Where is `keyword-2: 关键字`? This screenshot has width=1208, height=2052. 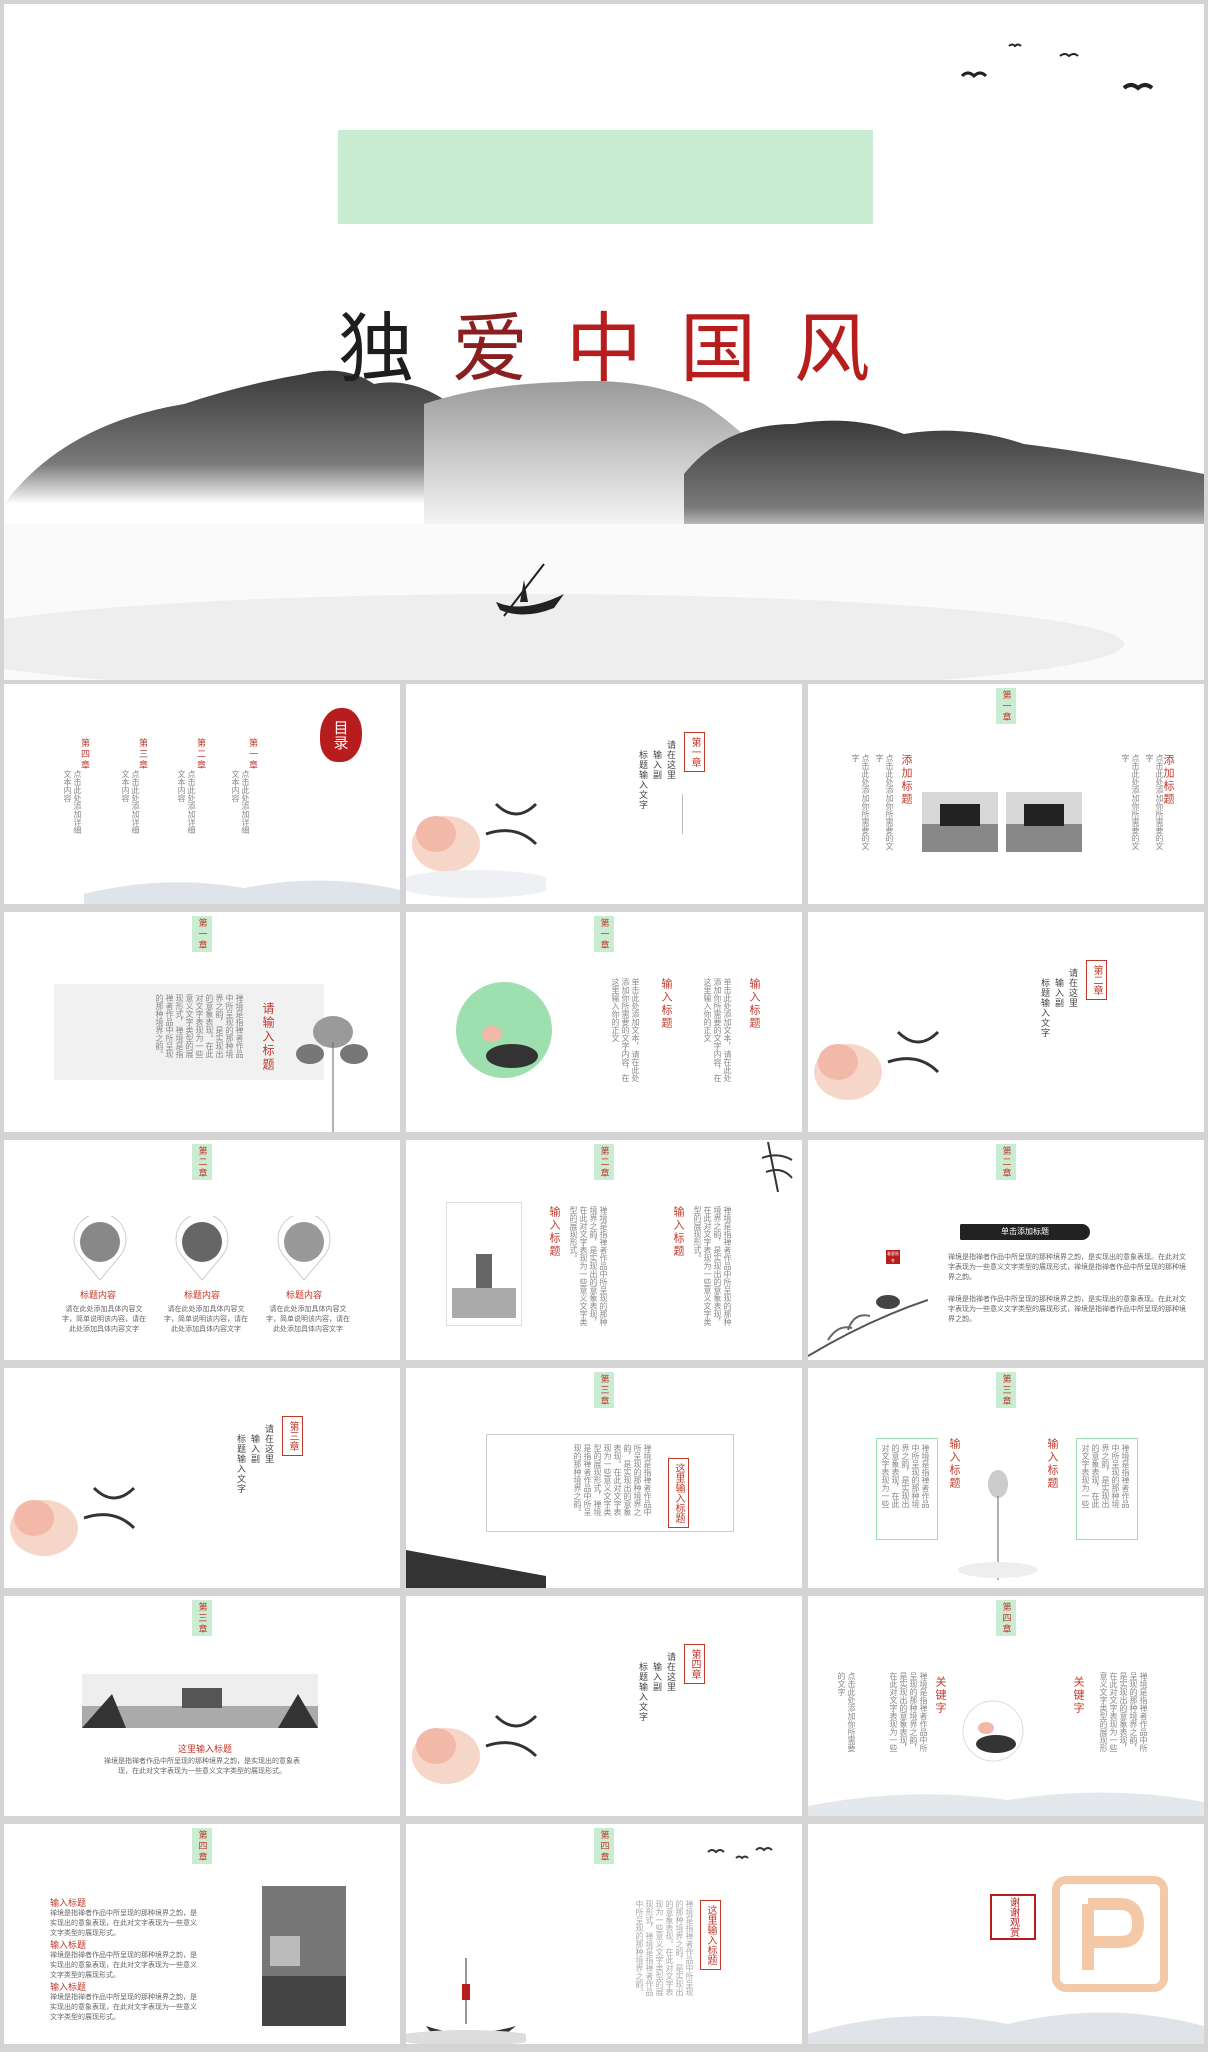
keyword-2: 关键字 is located at coordinates (1078, 1695).